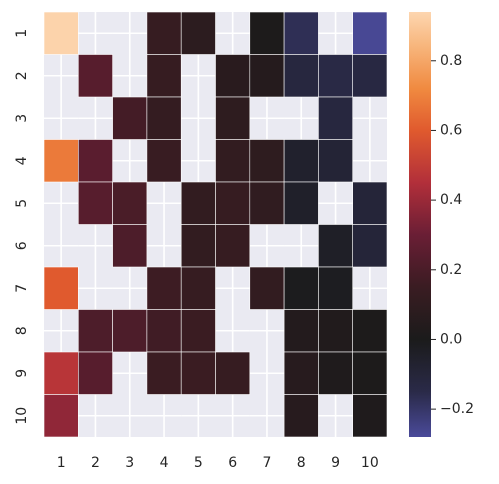 The image size is (499, 484). Describe the element at coordinates (301, 463) in the screenshot. I see `x-tick-label: 8` at that location.